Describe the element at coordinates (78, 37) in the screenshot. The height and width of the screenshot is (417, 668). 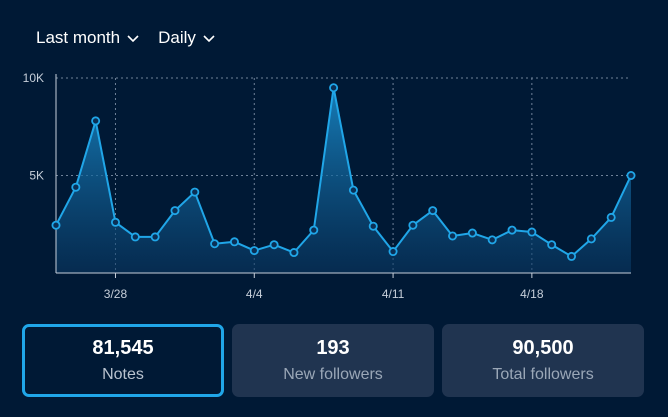
I see `range-dropdown-label: Last month` at that location.